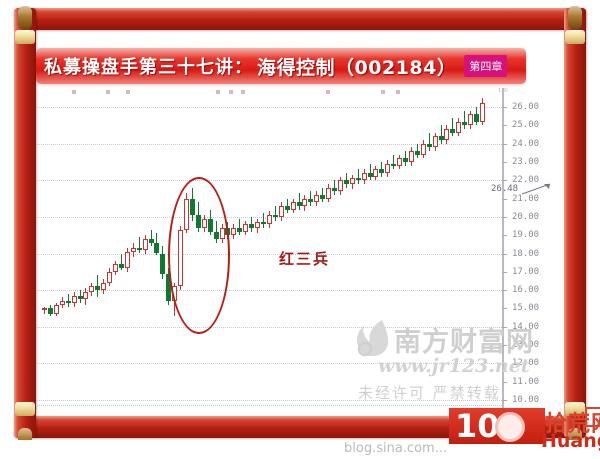  I want to click on y-axis-tick-label: 15.00, so click(526, 308).